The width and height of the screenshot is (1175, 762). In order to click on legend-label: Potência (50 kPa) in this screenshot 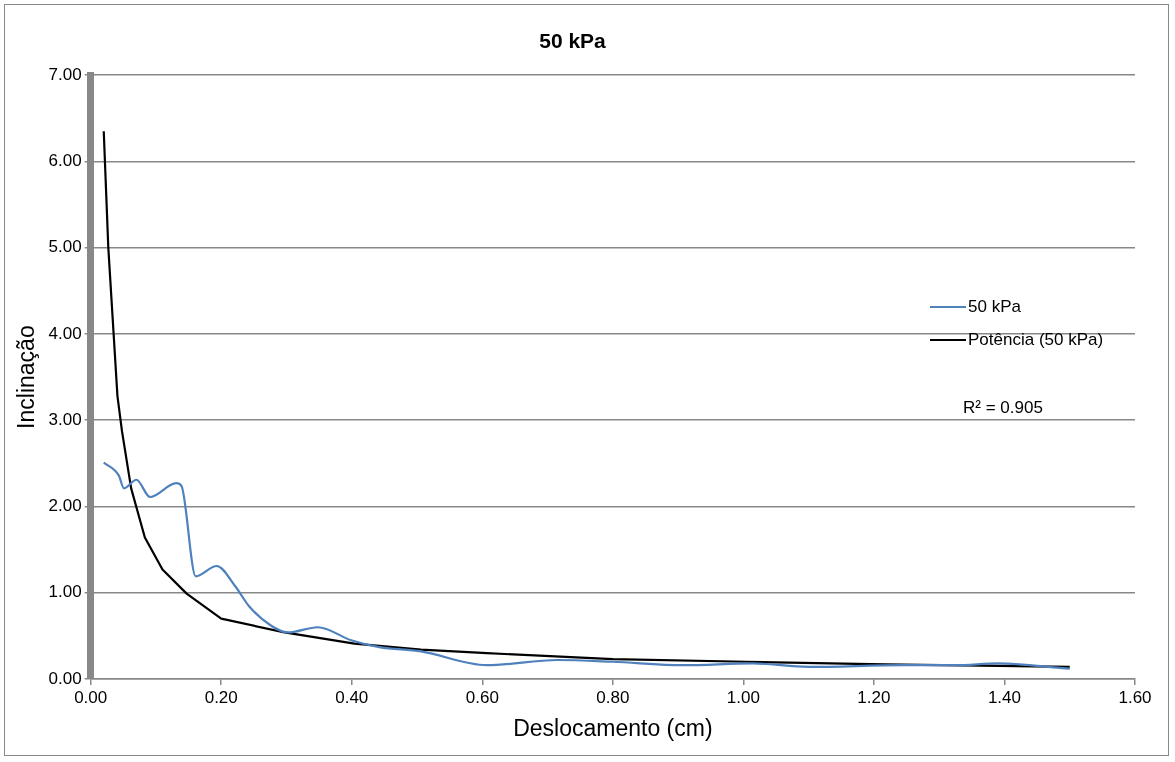, I will do `click(1036, 339)`.